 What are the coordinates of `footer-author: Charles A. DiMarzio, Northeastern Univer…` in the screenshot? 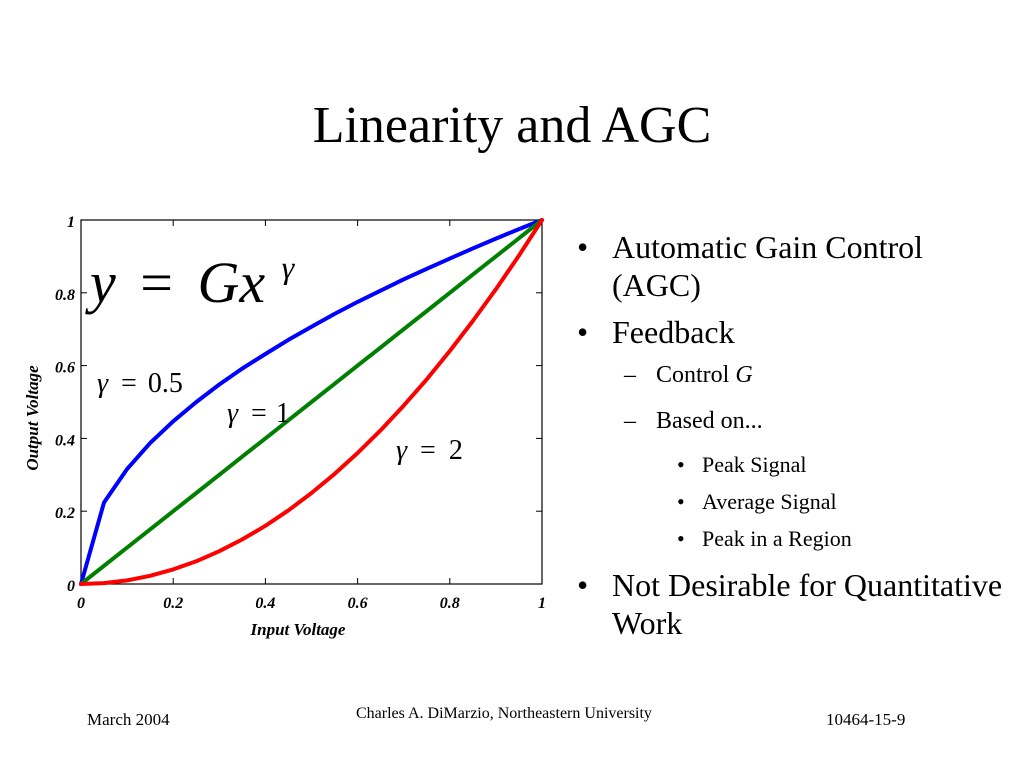 It's located at (504, 713).